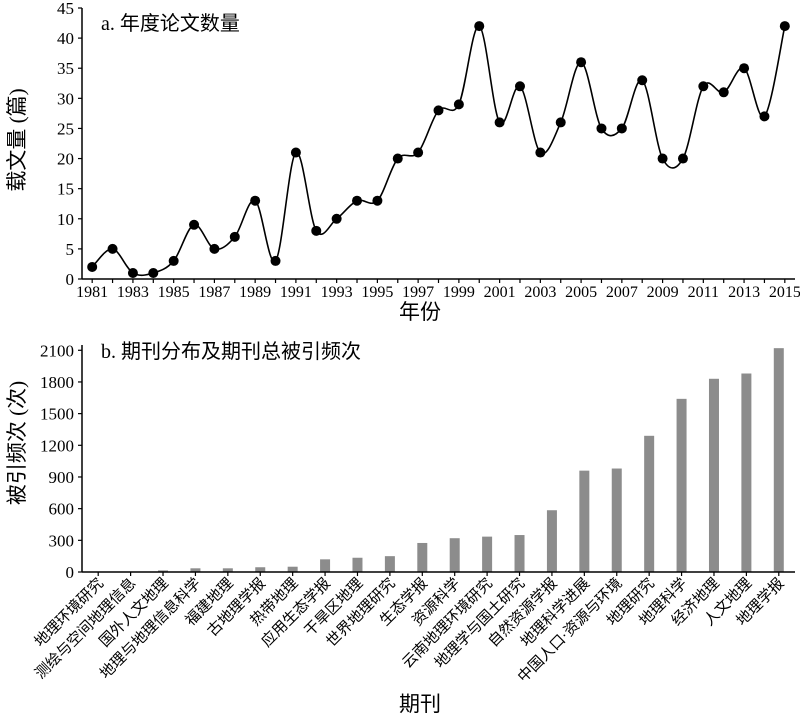  What do you see at coordinates (418, 292) in the screenshot?
I see `x-tick-label-1997: 1997` at bounding box center [418, 292].